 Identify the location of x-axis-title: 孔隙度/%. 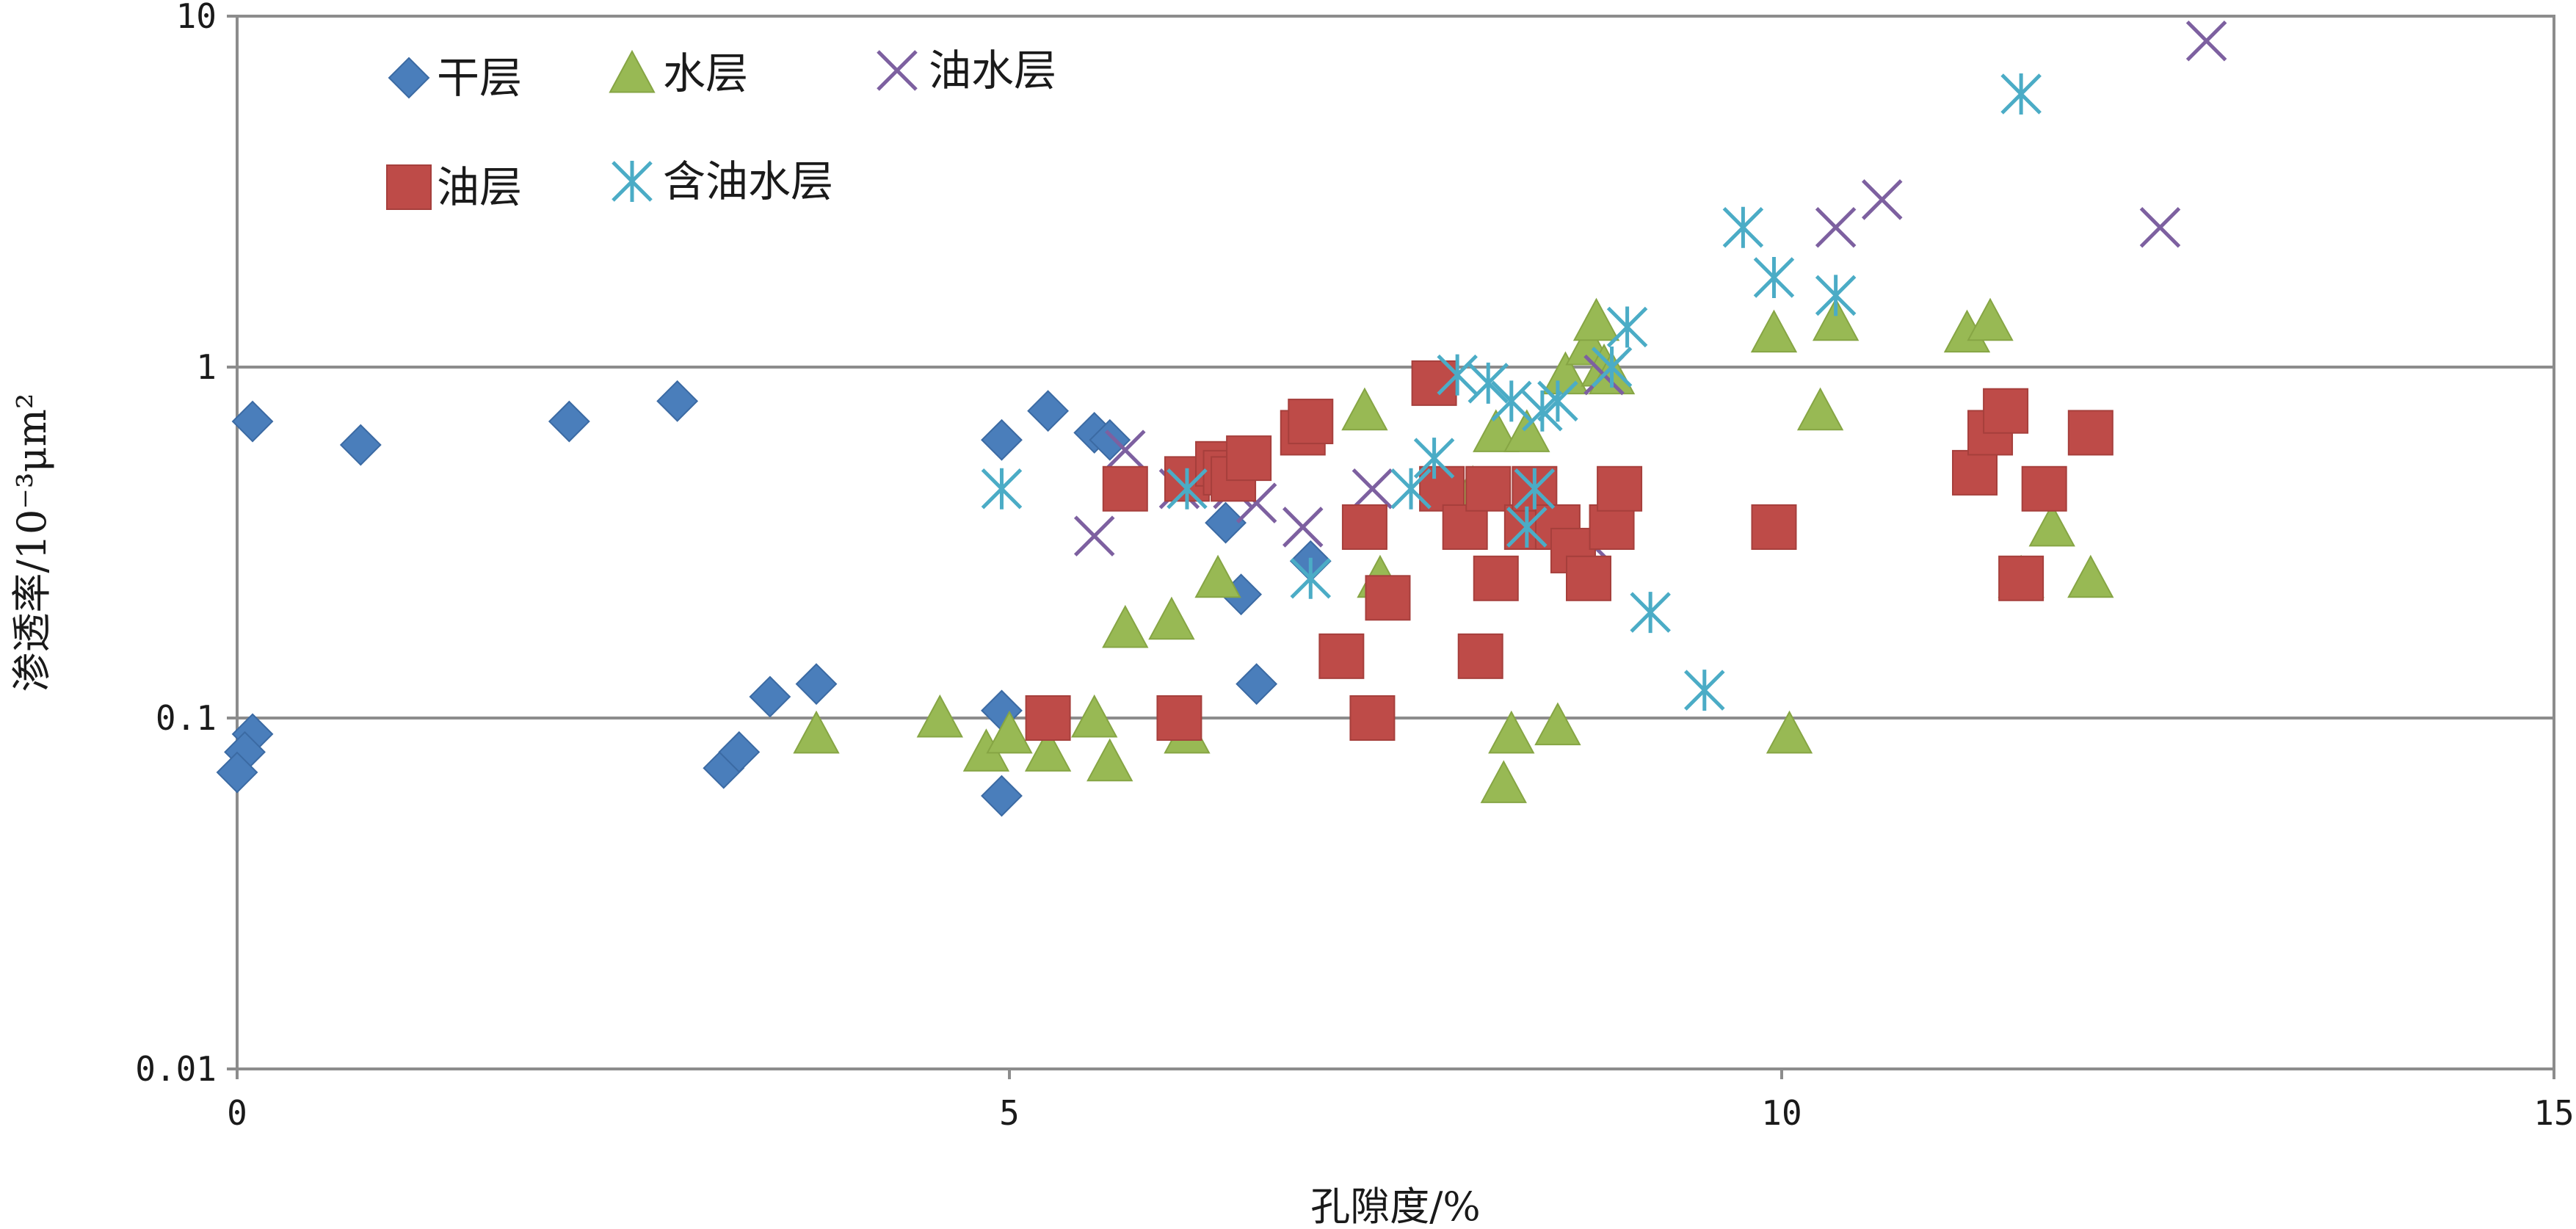
(1395, 1206).